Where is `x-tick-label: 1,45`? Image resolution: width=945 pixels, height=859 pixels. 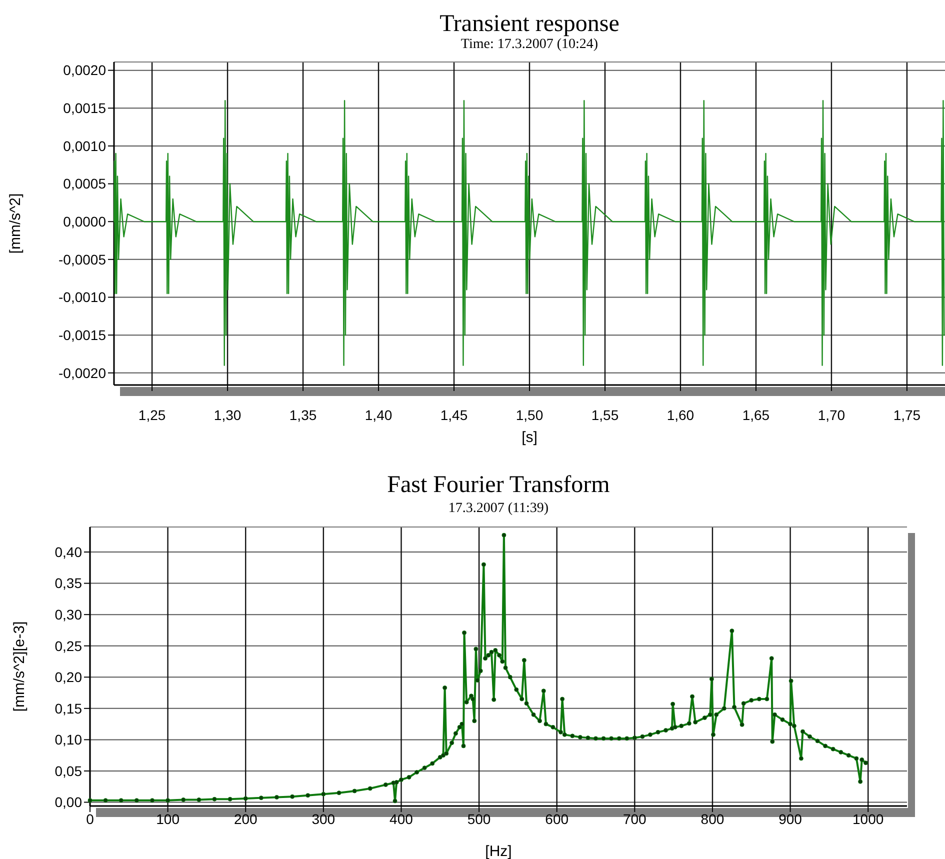 x-tick-label: 1,45 is located at coordinates (454, 415).